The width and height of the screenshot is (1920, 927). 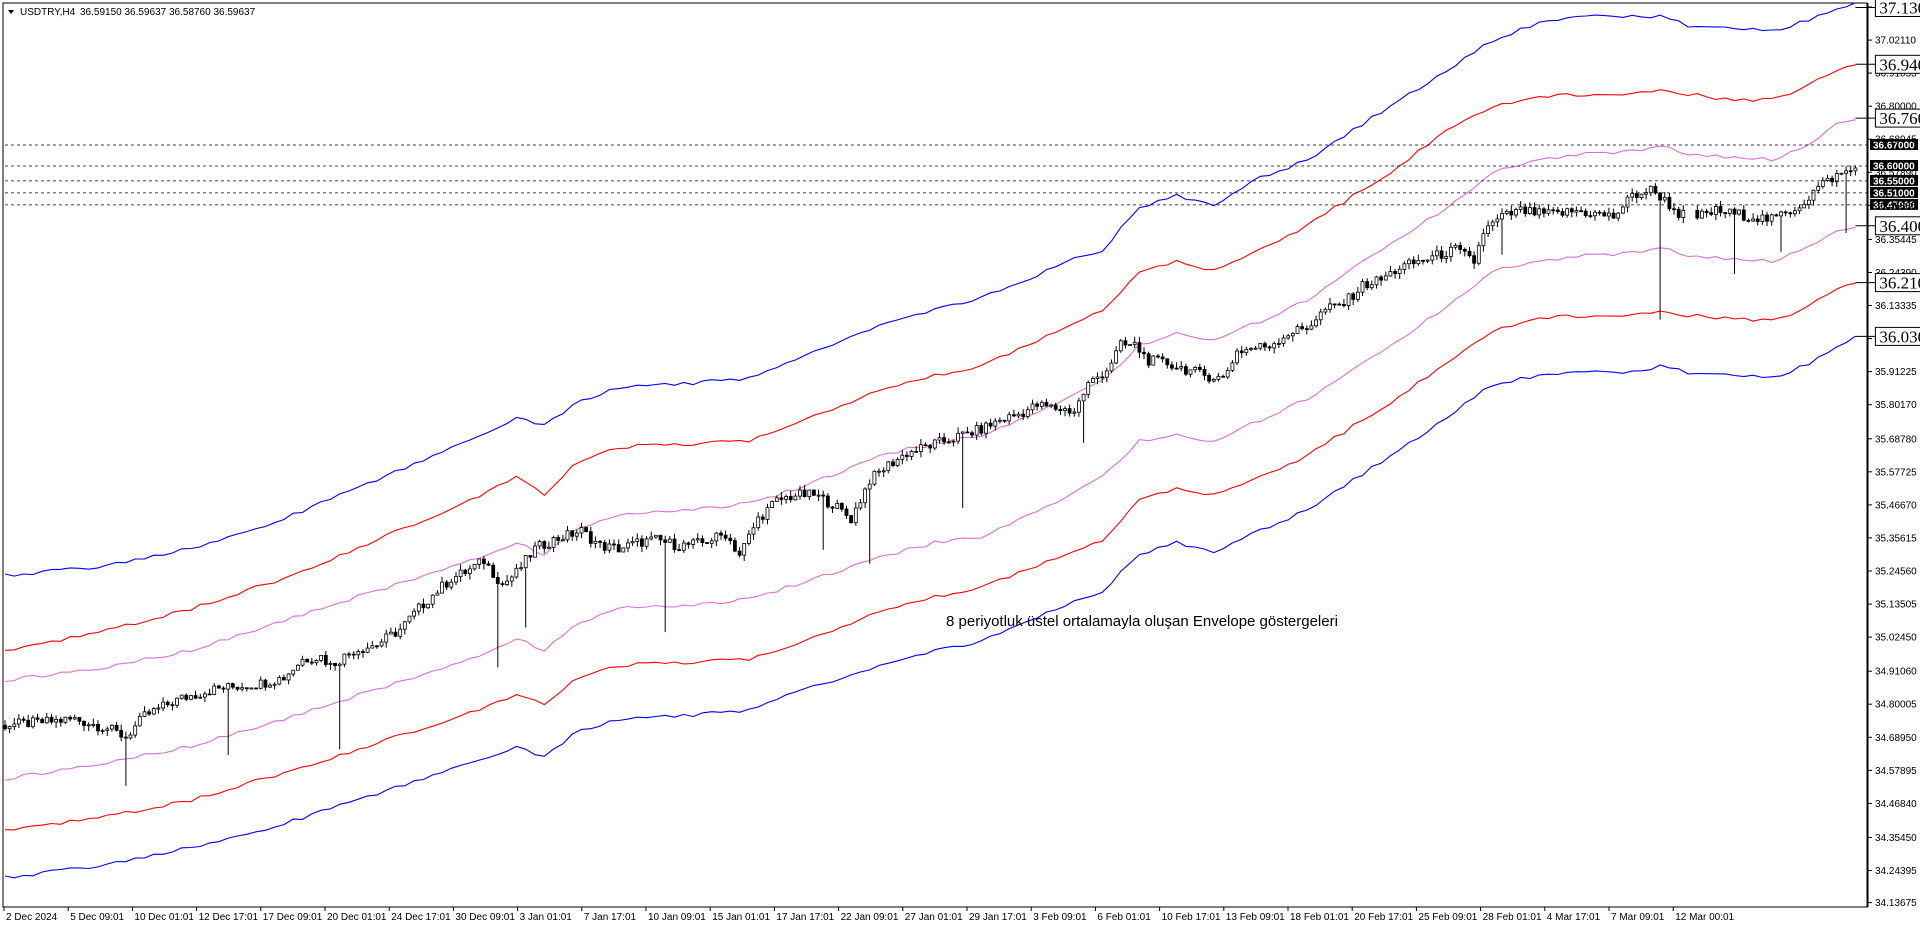 I want to click on price-tick-label: 35.24560, so click(x=1896, y=572).